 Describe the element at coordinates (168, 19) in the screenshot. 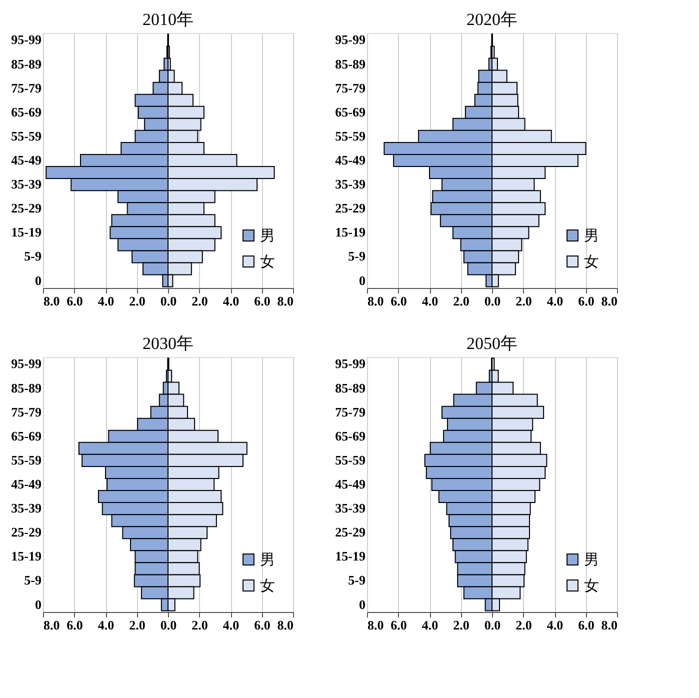

I see `chart-title: 2010年` at that location.